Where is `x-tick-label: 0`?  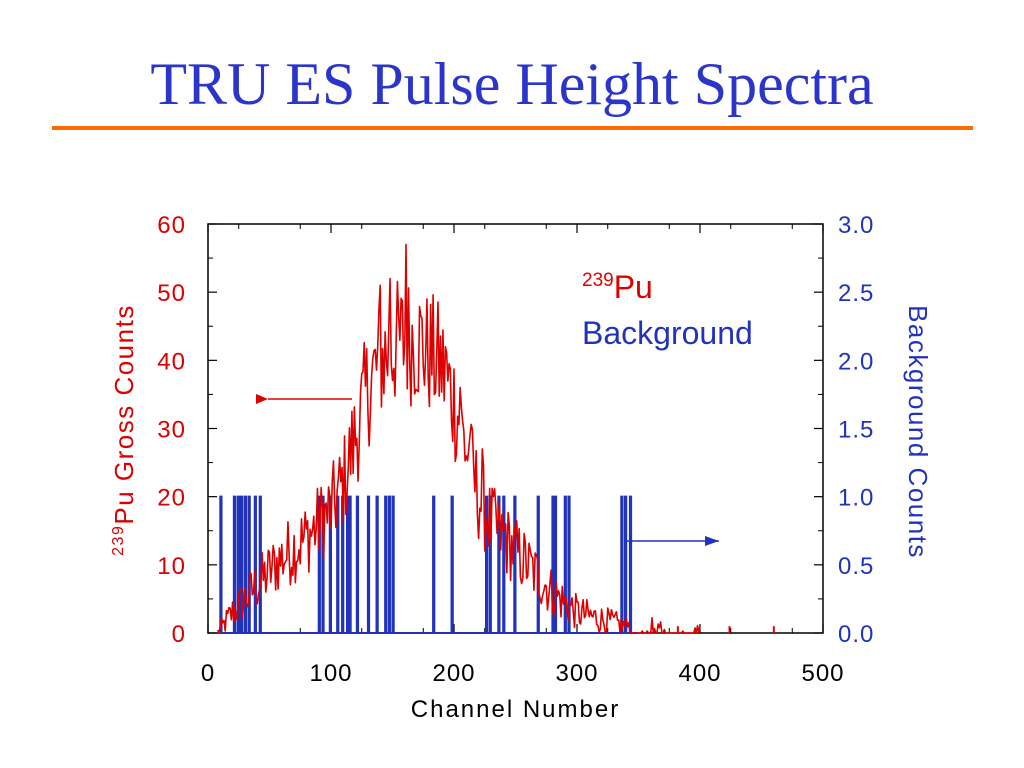
x-tick-label: 0 is located at coordinates (208, 673).